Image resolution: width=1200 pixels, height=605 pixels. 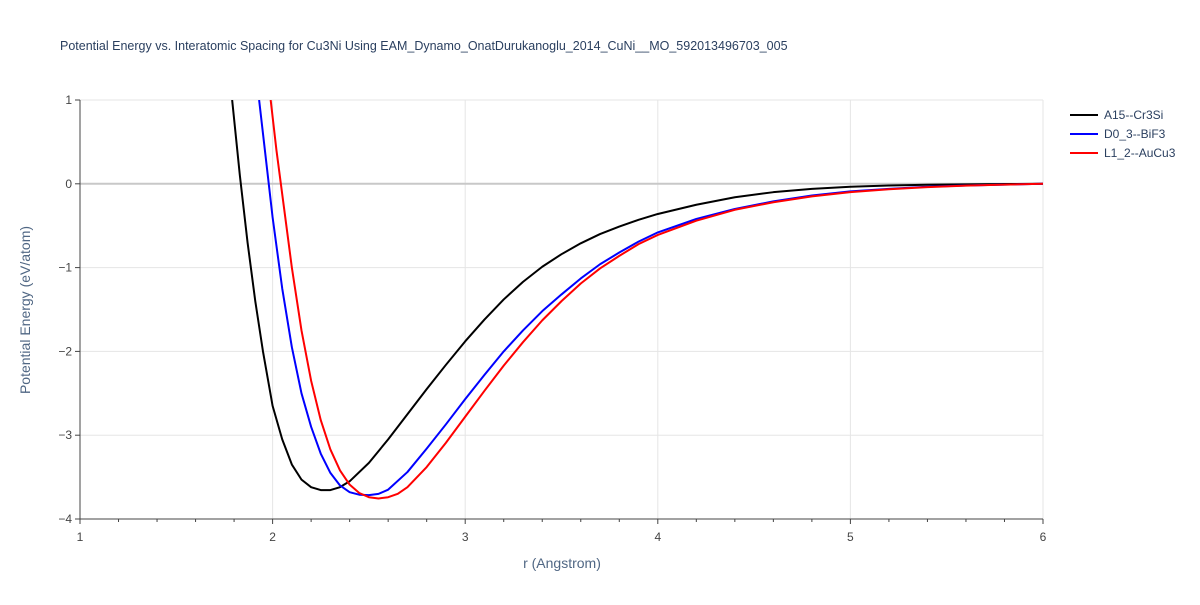 I want to click on legend: A15--Cr3Si D0_3--BiF3 L1_2--AuCu3, so click(x=1123, y=134).